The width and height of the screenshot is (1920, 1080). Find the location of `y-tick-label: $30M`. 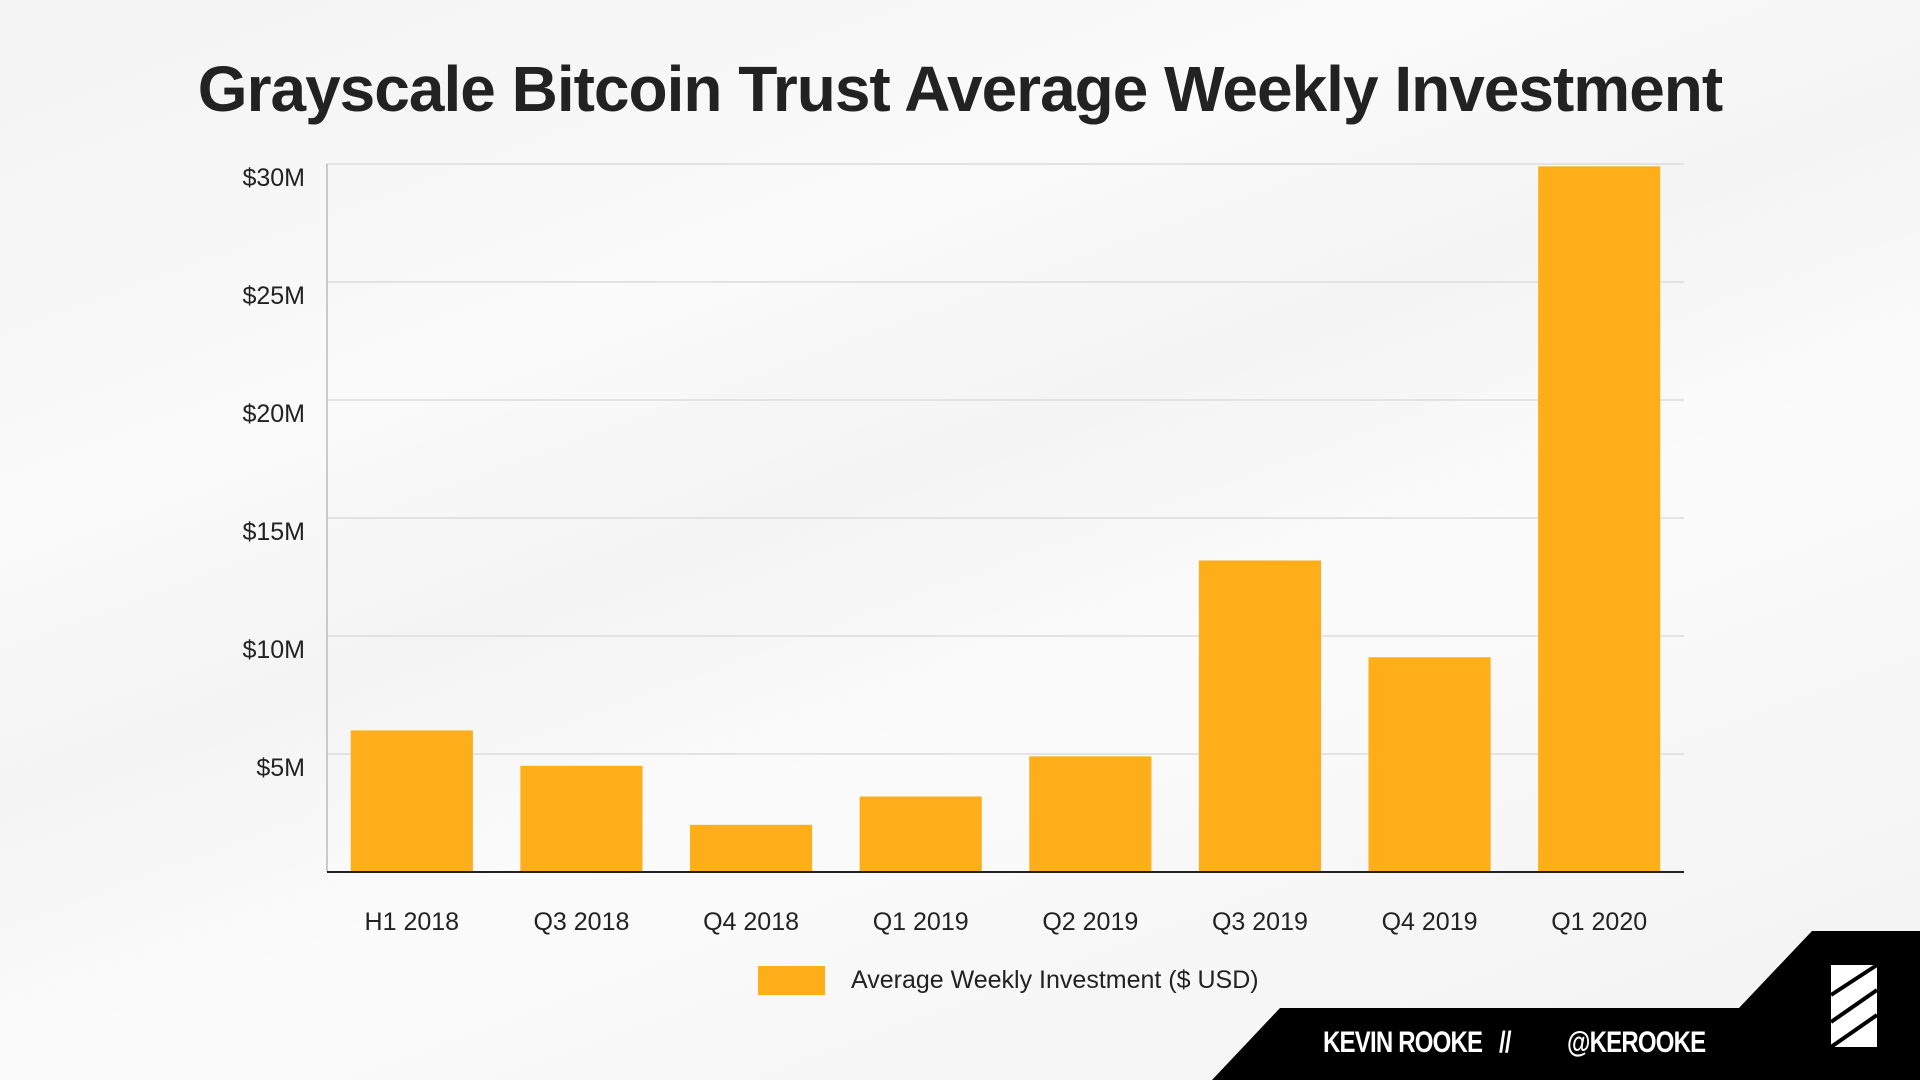

y-tick-label: $30M is located at coordinates (273, 178).